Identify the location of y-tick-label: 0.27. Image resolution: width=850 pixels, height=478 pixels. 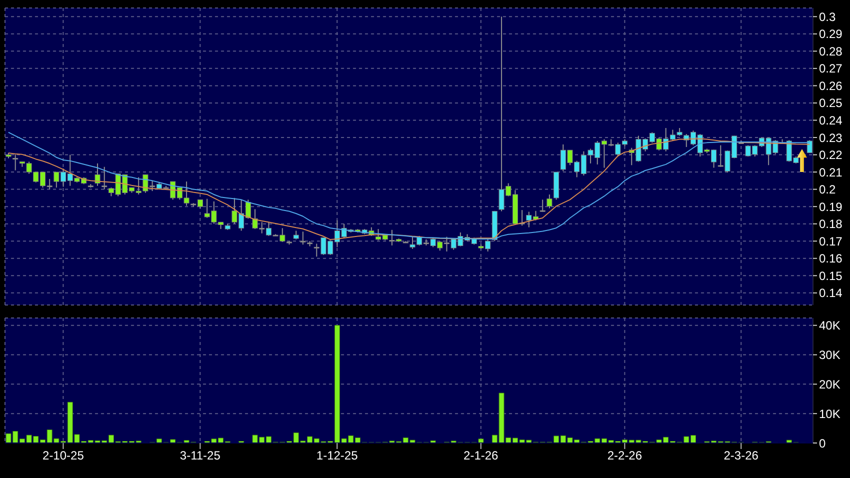
(831, 69).